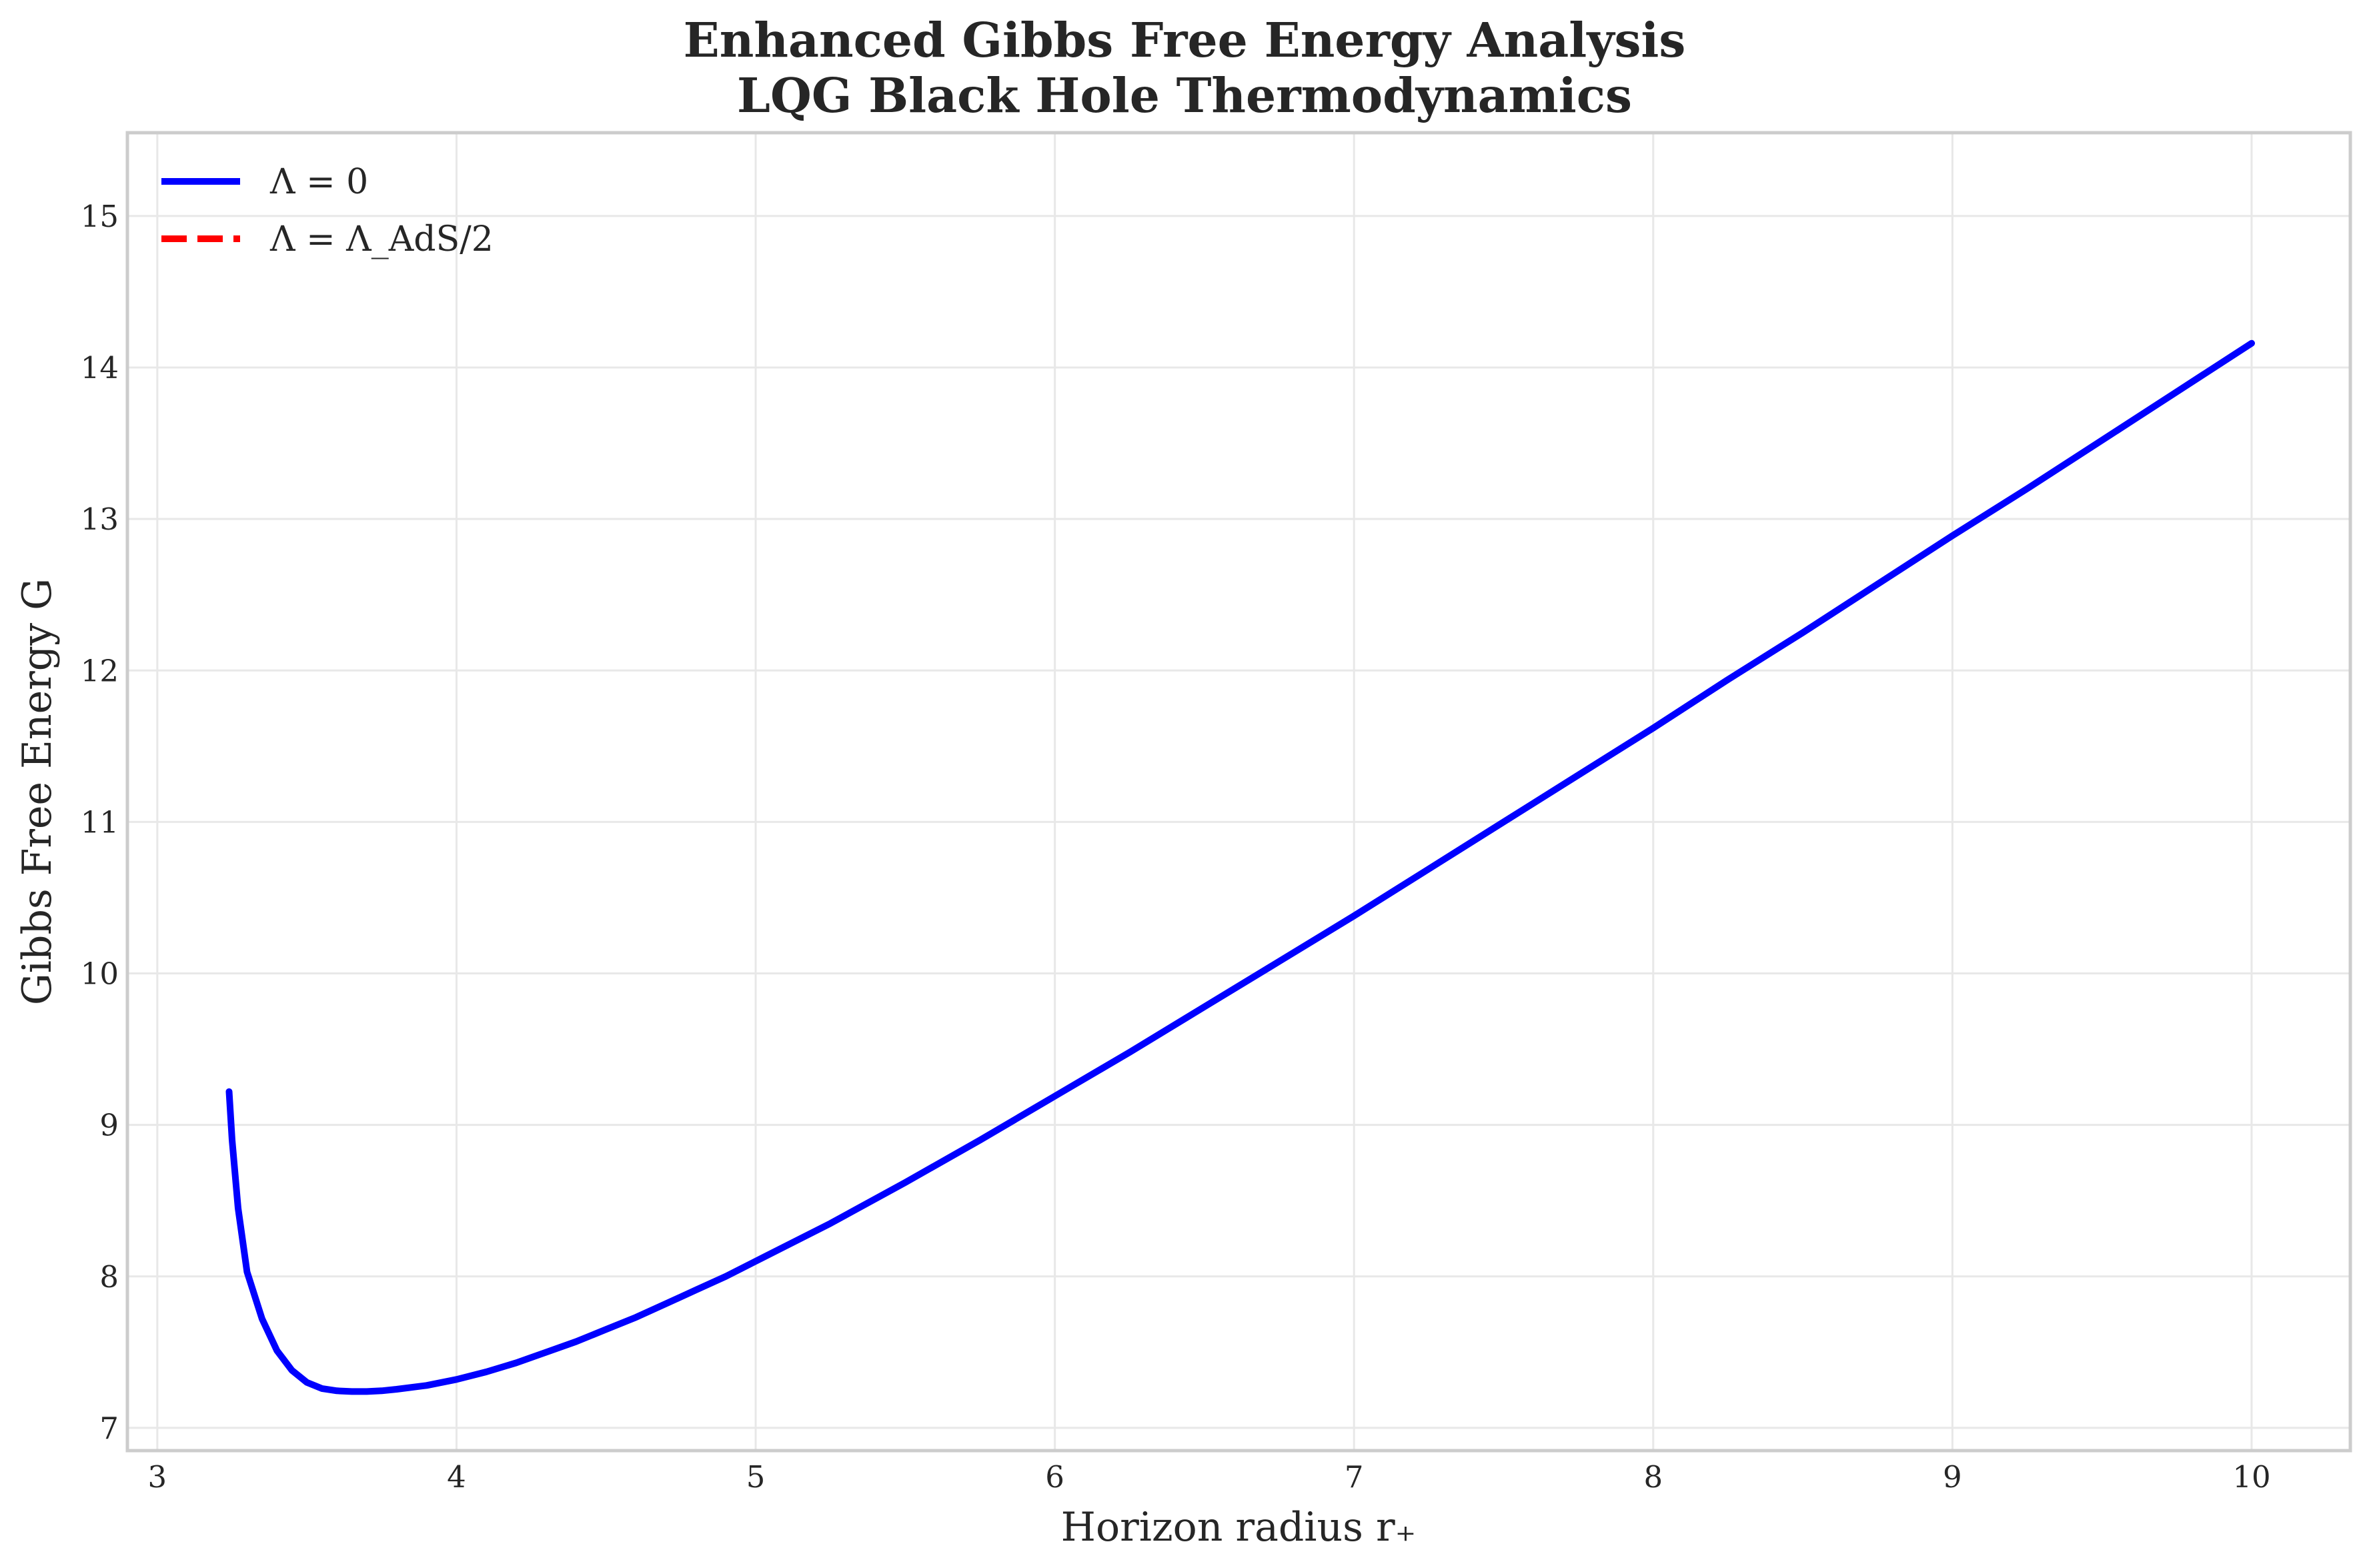 The image size is (2369, 1568). I want to click on y-tick-label: 9, so click(109, 1125).